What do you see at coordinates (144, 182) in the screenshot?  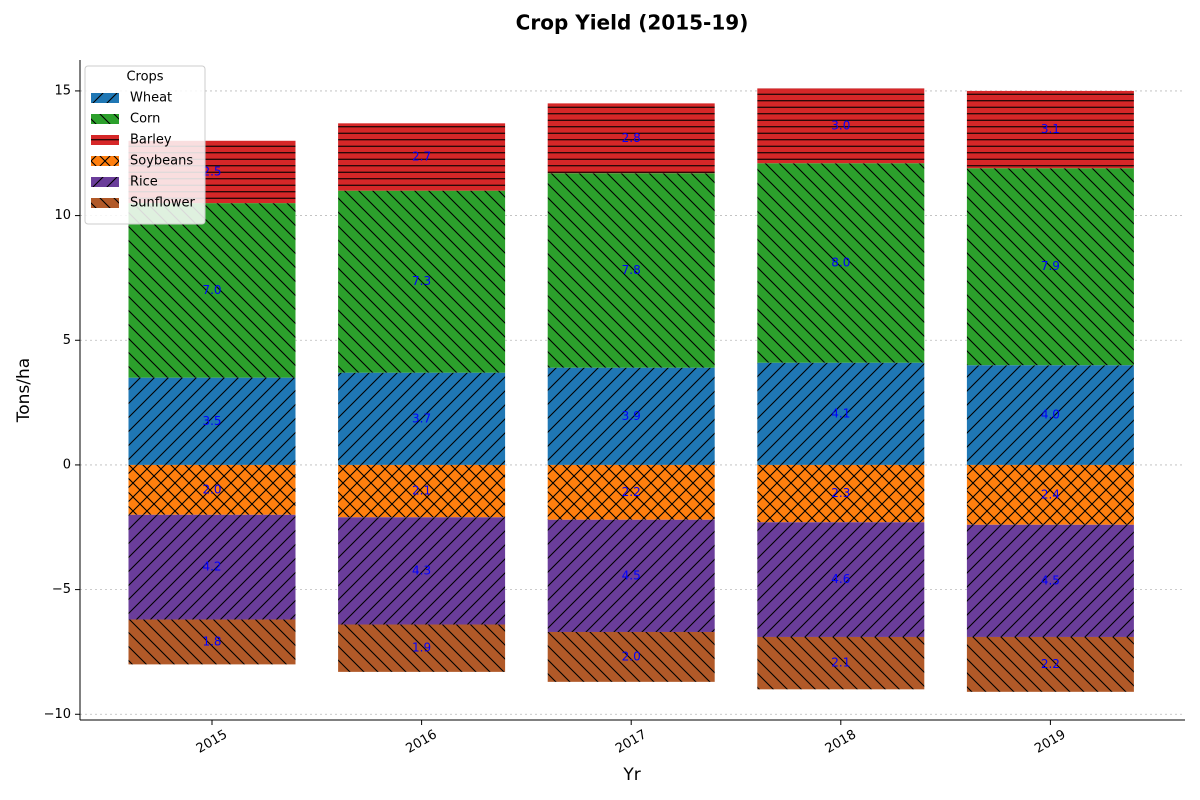 I see `legend-label: Rice` at bounding box center [144, 182].